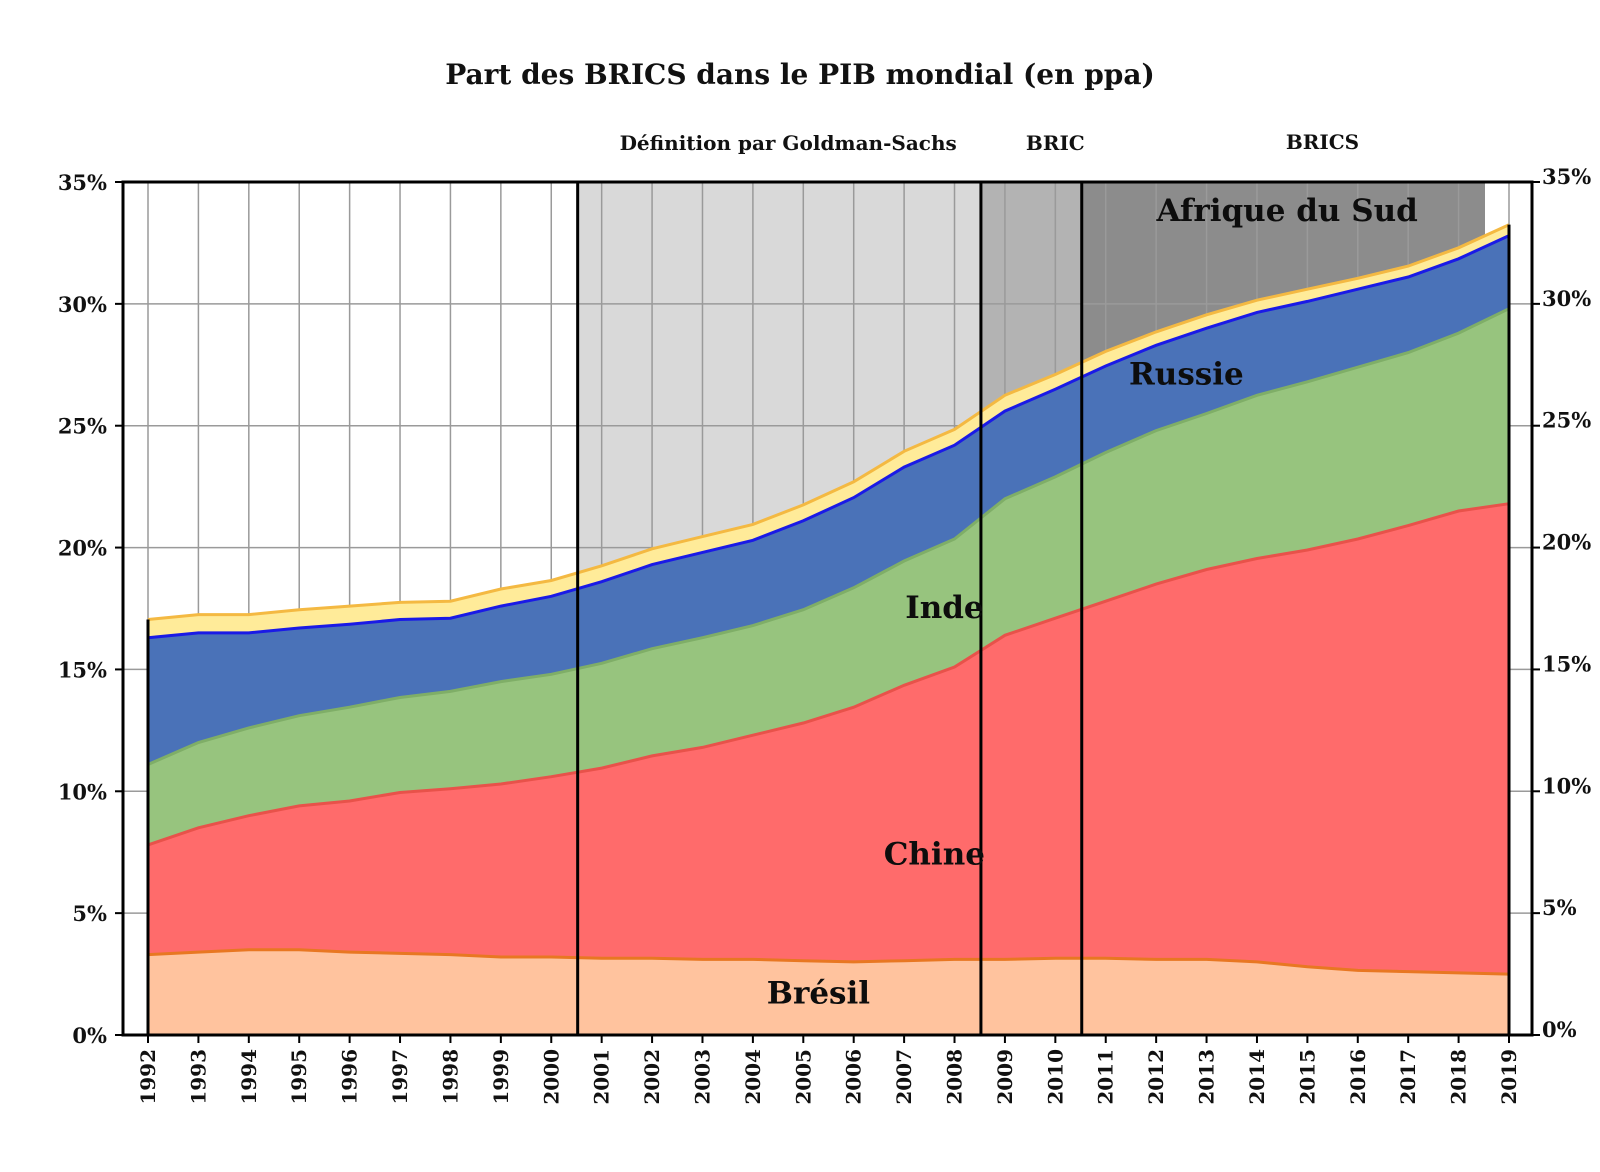 The width and height of the screenshot is (1600, 1172). What do you see at coordinates (1055, 143) in the screenshot?
I see `period-label-bric: BRIC` at bounding box center [1055, 143].